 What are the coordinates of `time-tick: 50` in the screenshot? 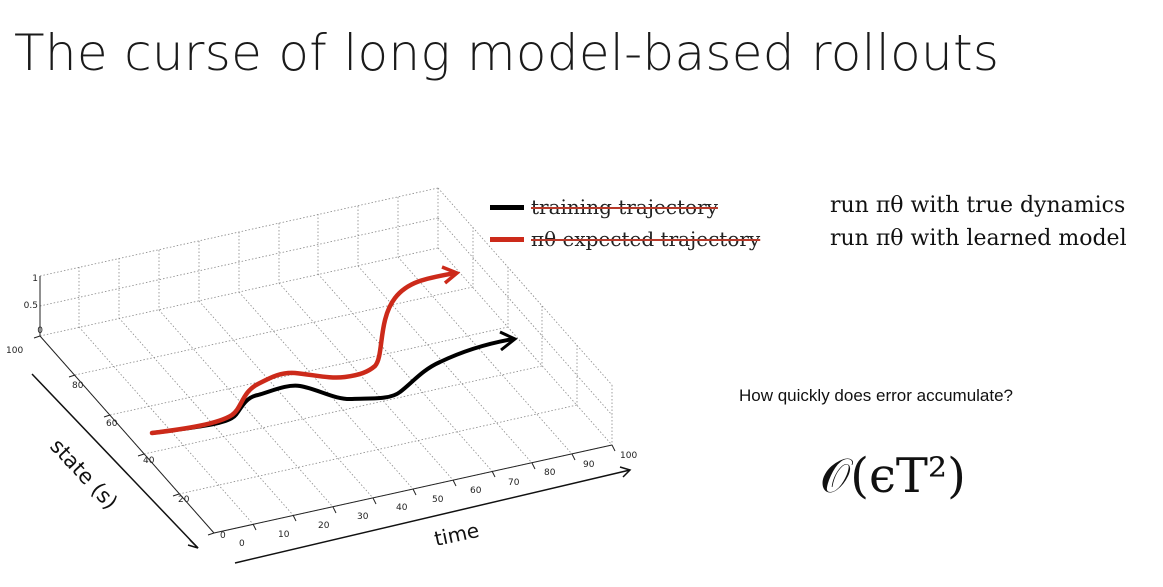 It's located at (438, 500).